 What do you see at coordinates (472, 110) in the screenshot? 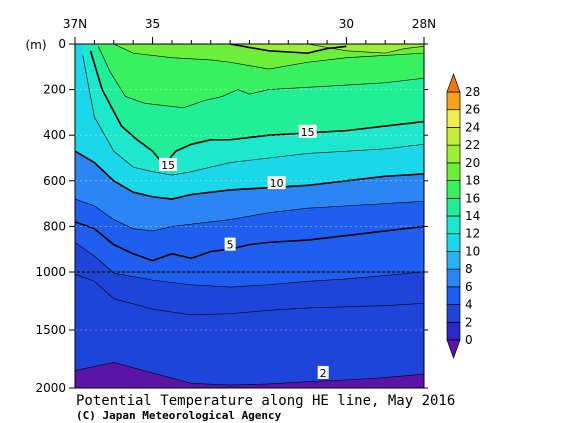
I see `colorbar-label: 26` at bounding box center [472, 110].